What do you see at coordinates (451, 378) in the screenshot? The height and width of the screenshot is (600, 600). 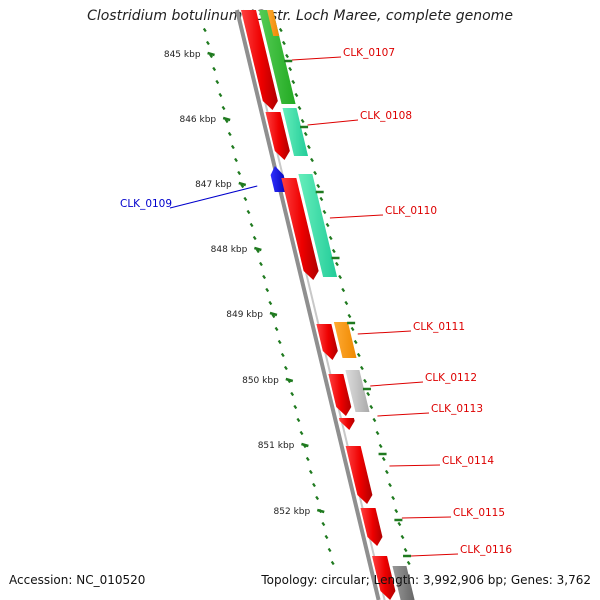 I see `gene-label: CLK_0112` at bounding box center [451, 378].